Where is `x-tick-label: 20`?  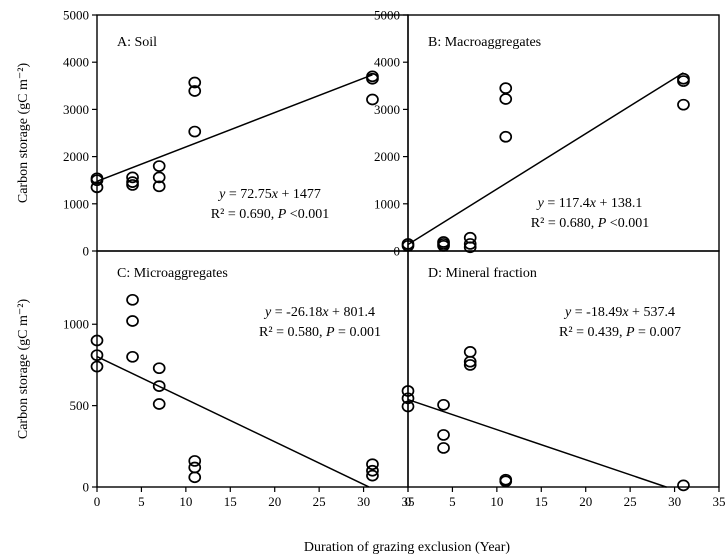
x-tick-label: 20 is located at coordinates (585, 501).